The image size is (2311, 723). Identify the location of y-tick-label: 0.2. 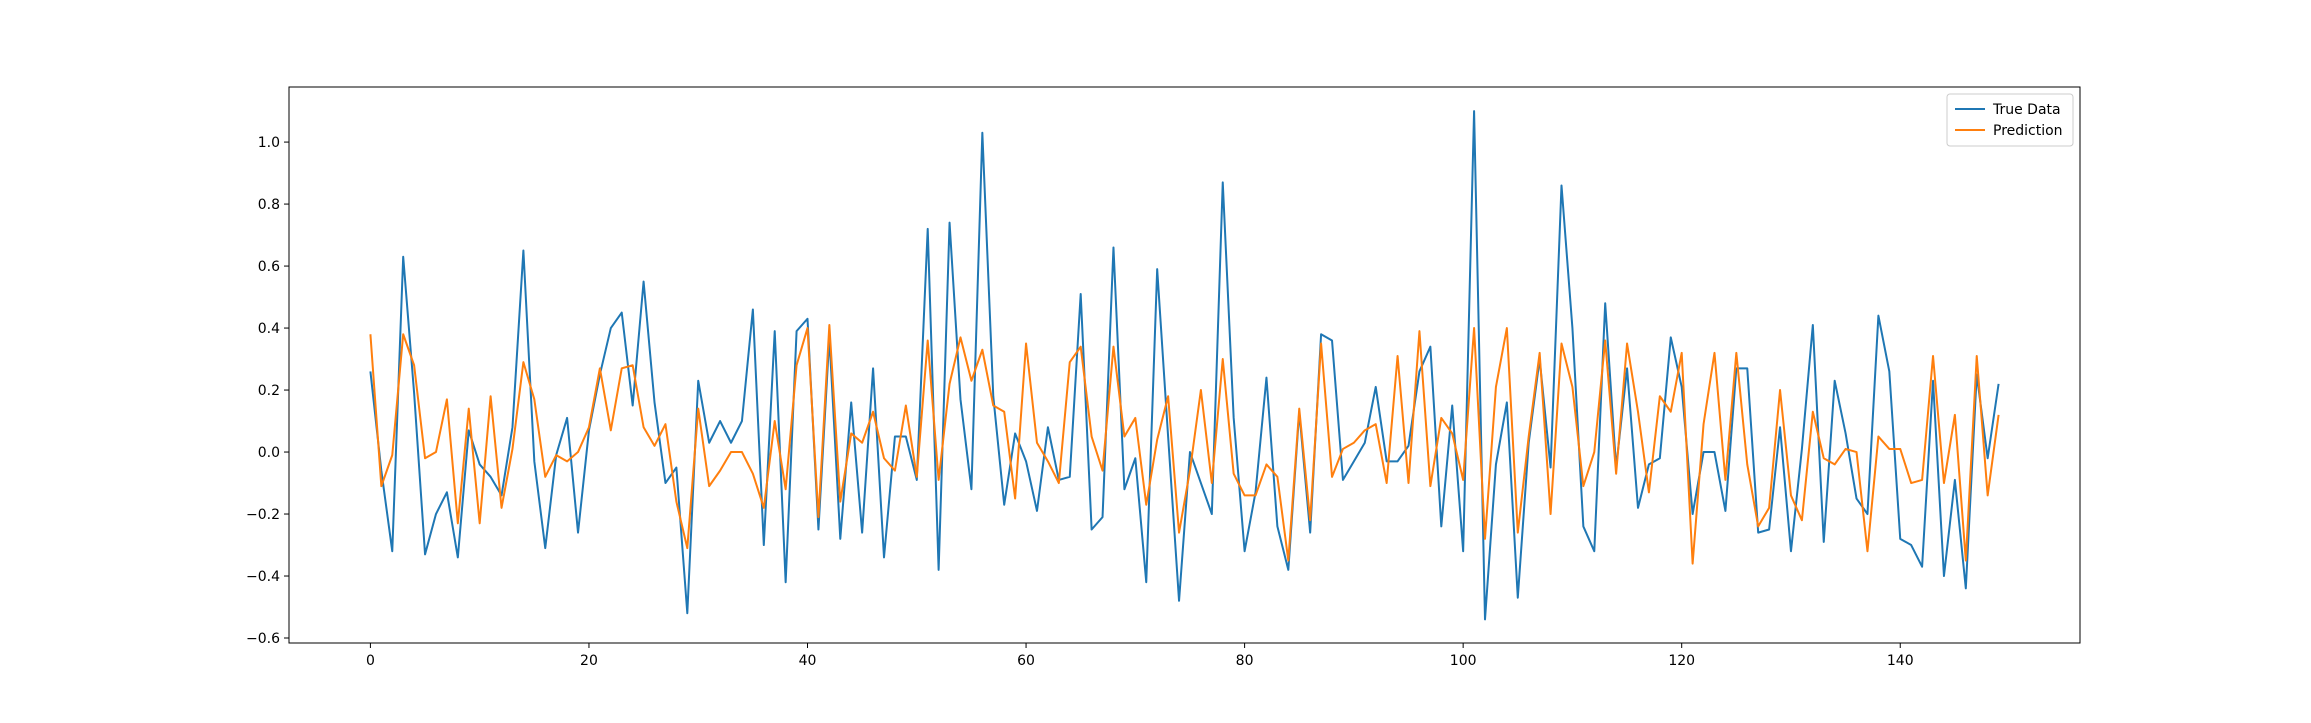
(269, 391).